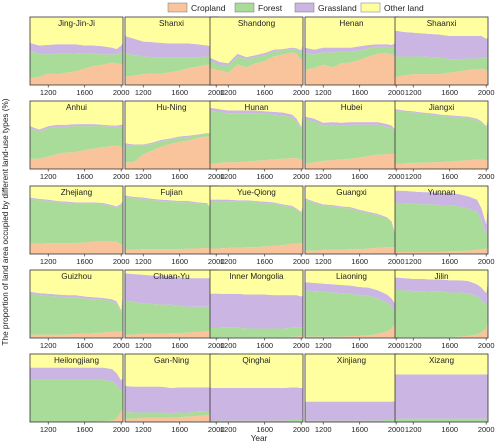 This screenshot has height=445, width=500. What do you see at coordinates (84, 261) in the screenshot?
I see `panel-zhejiang-x-tick-label-1600: 1600` at bounding box center [84, 261].